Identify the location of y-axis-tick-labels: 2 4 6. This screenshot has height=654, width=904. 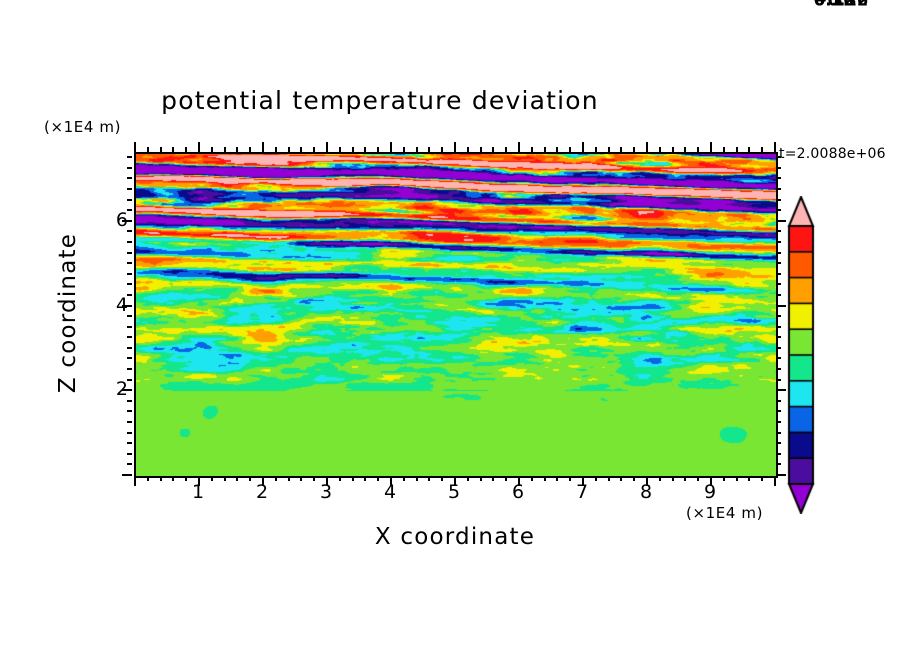
(110, 327).